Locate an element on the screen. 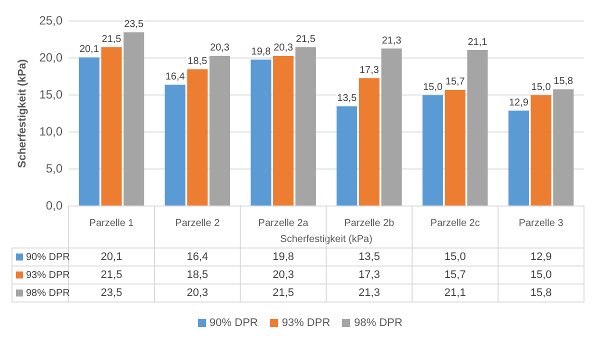 This screenshot has height=342, width=600. y-tick-label: 5,0 is located at coordinates (54, 168).